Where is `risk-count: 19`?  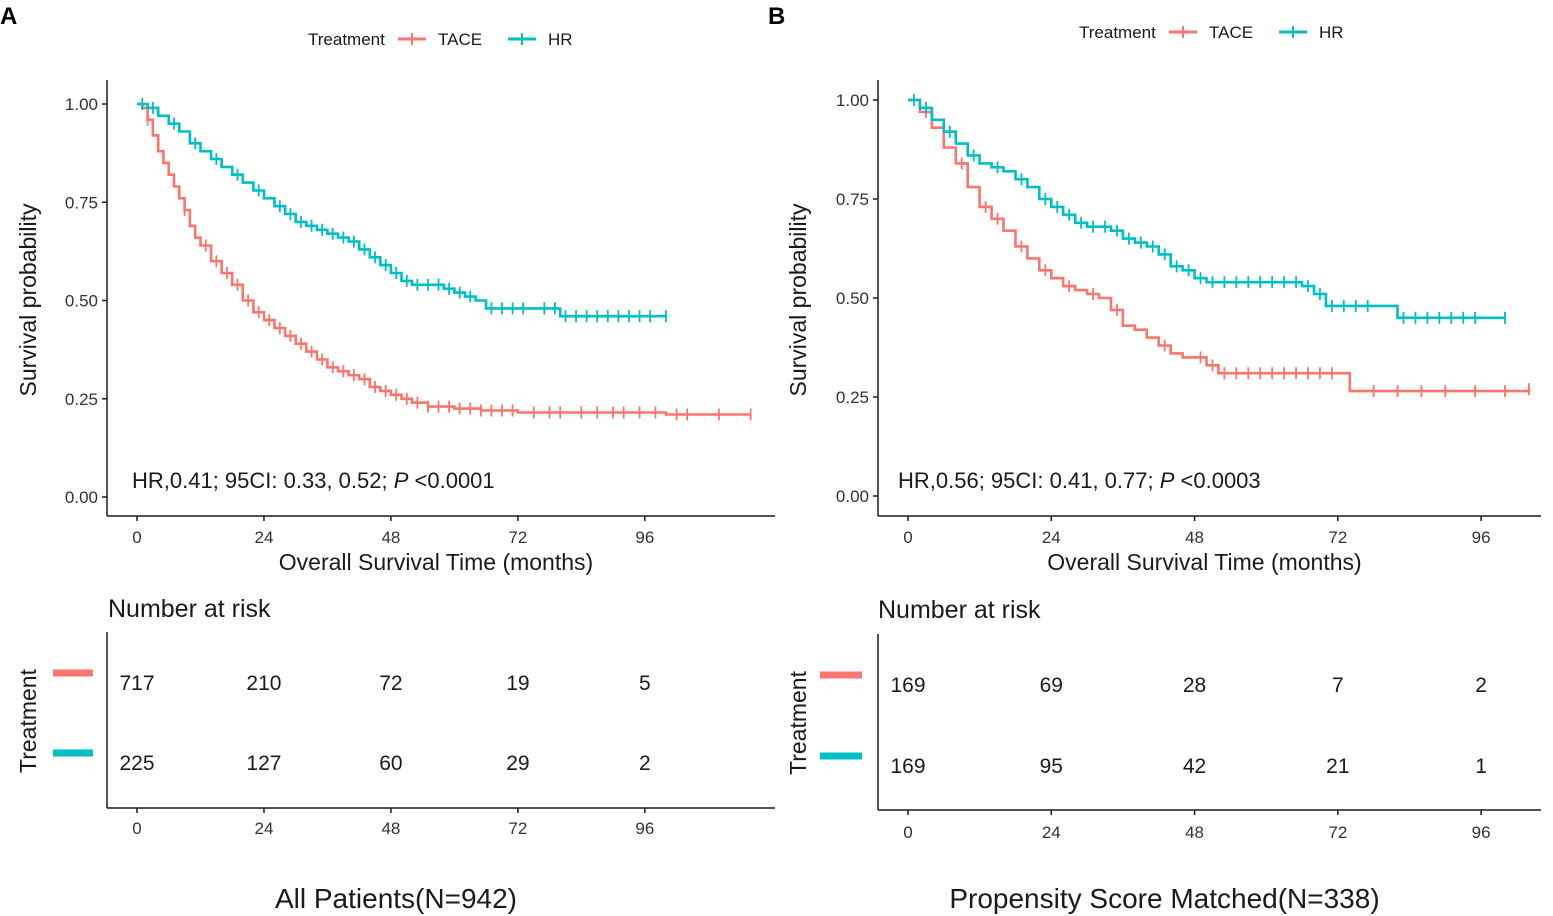
risk-count: 19 is located at coordinates (517, 683).